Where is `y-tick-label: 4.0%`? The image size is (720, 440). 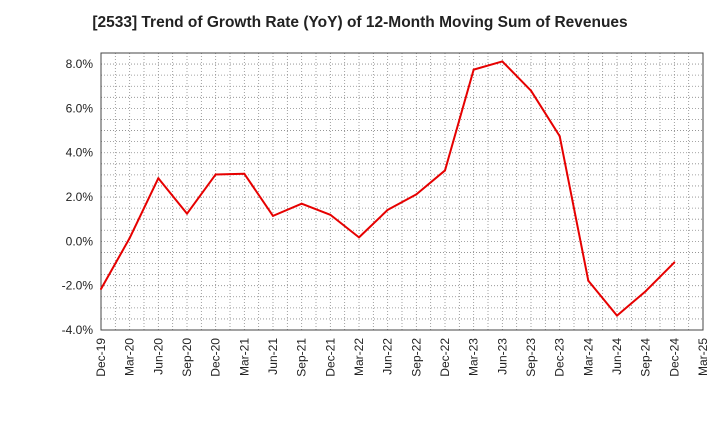
y-tick-label: 4.0% is located at coordinates (80, 153).